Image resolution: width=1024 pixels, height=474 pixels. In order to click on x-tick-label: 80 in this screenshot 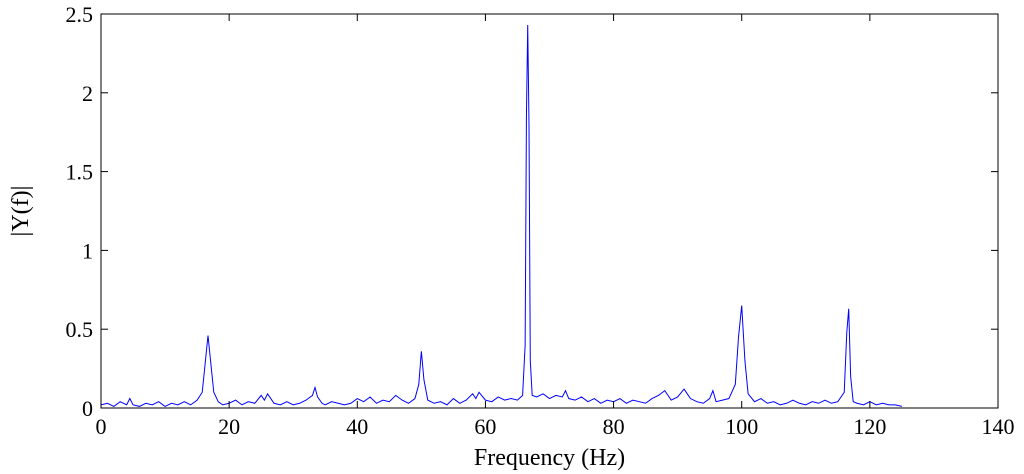, I will do `click(614, 426)`.